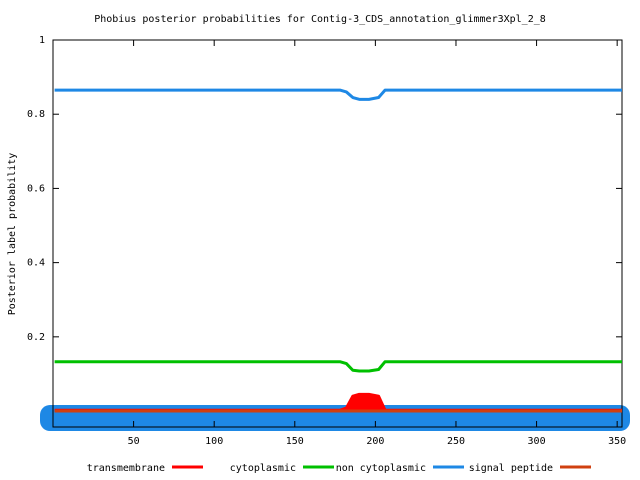 This screenshot has width=640, height=480. Describe the element at coordinates (36, 114) in the screenshot. I see `y-tick-label: 0.8` at that location.